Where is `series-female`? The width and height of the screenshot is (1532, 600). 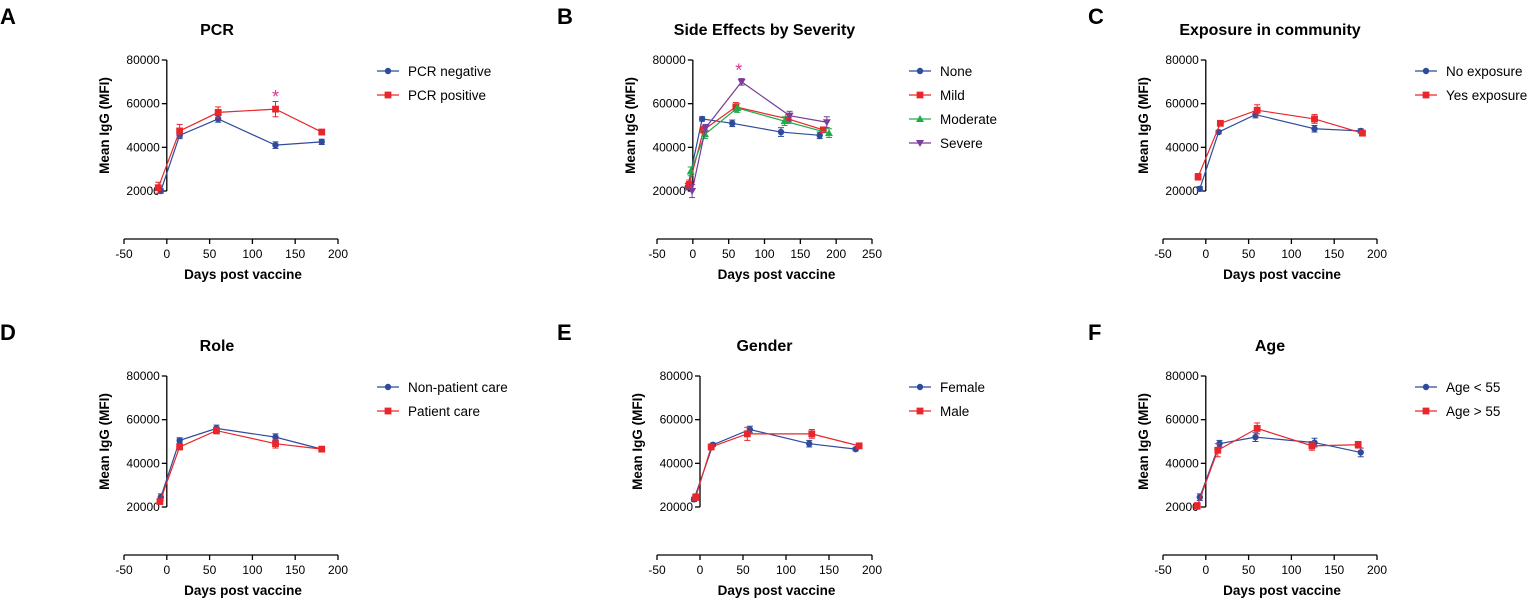 series-female is located at coordinates (774, 464).